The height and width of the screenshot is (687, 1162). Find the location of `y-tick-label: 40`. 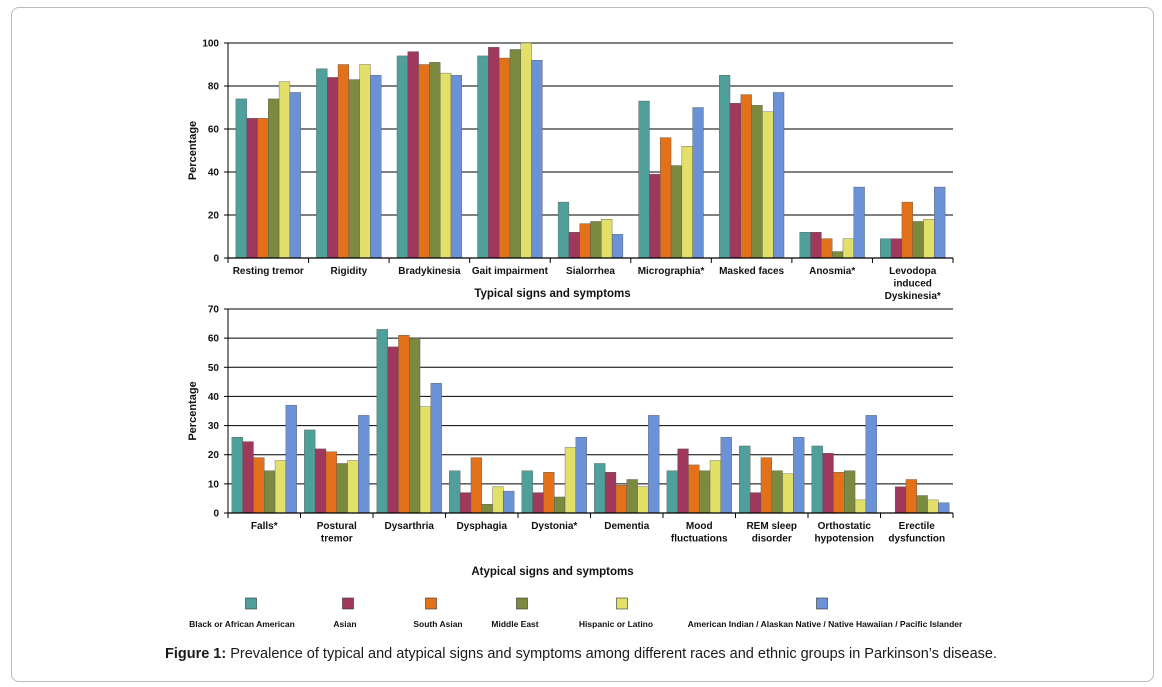

y-tick-label: 40 is located at coordinates (214, 173).